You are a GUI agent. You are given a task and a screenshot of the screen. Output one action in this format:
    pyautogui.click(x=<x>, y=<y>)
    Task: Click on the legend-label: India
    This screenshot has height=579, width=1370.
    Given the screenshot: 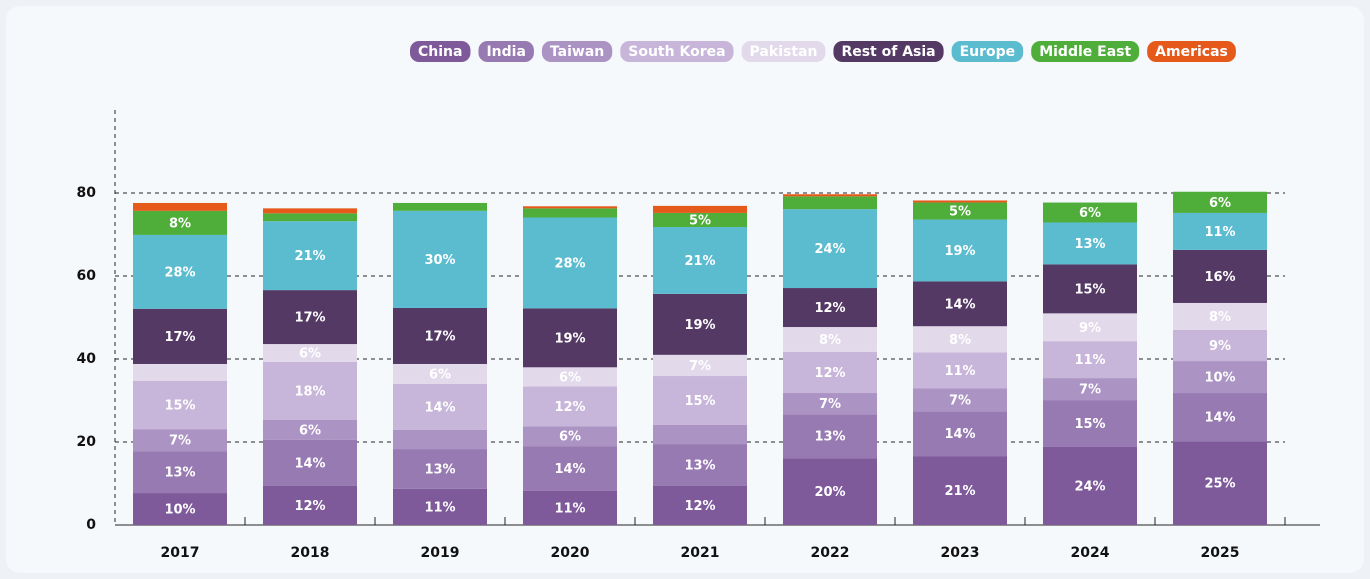 What is the action you would take?
    pyautogui.click(x=505, y=52)
    